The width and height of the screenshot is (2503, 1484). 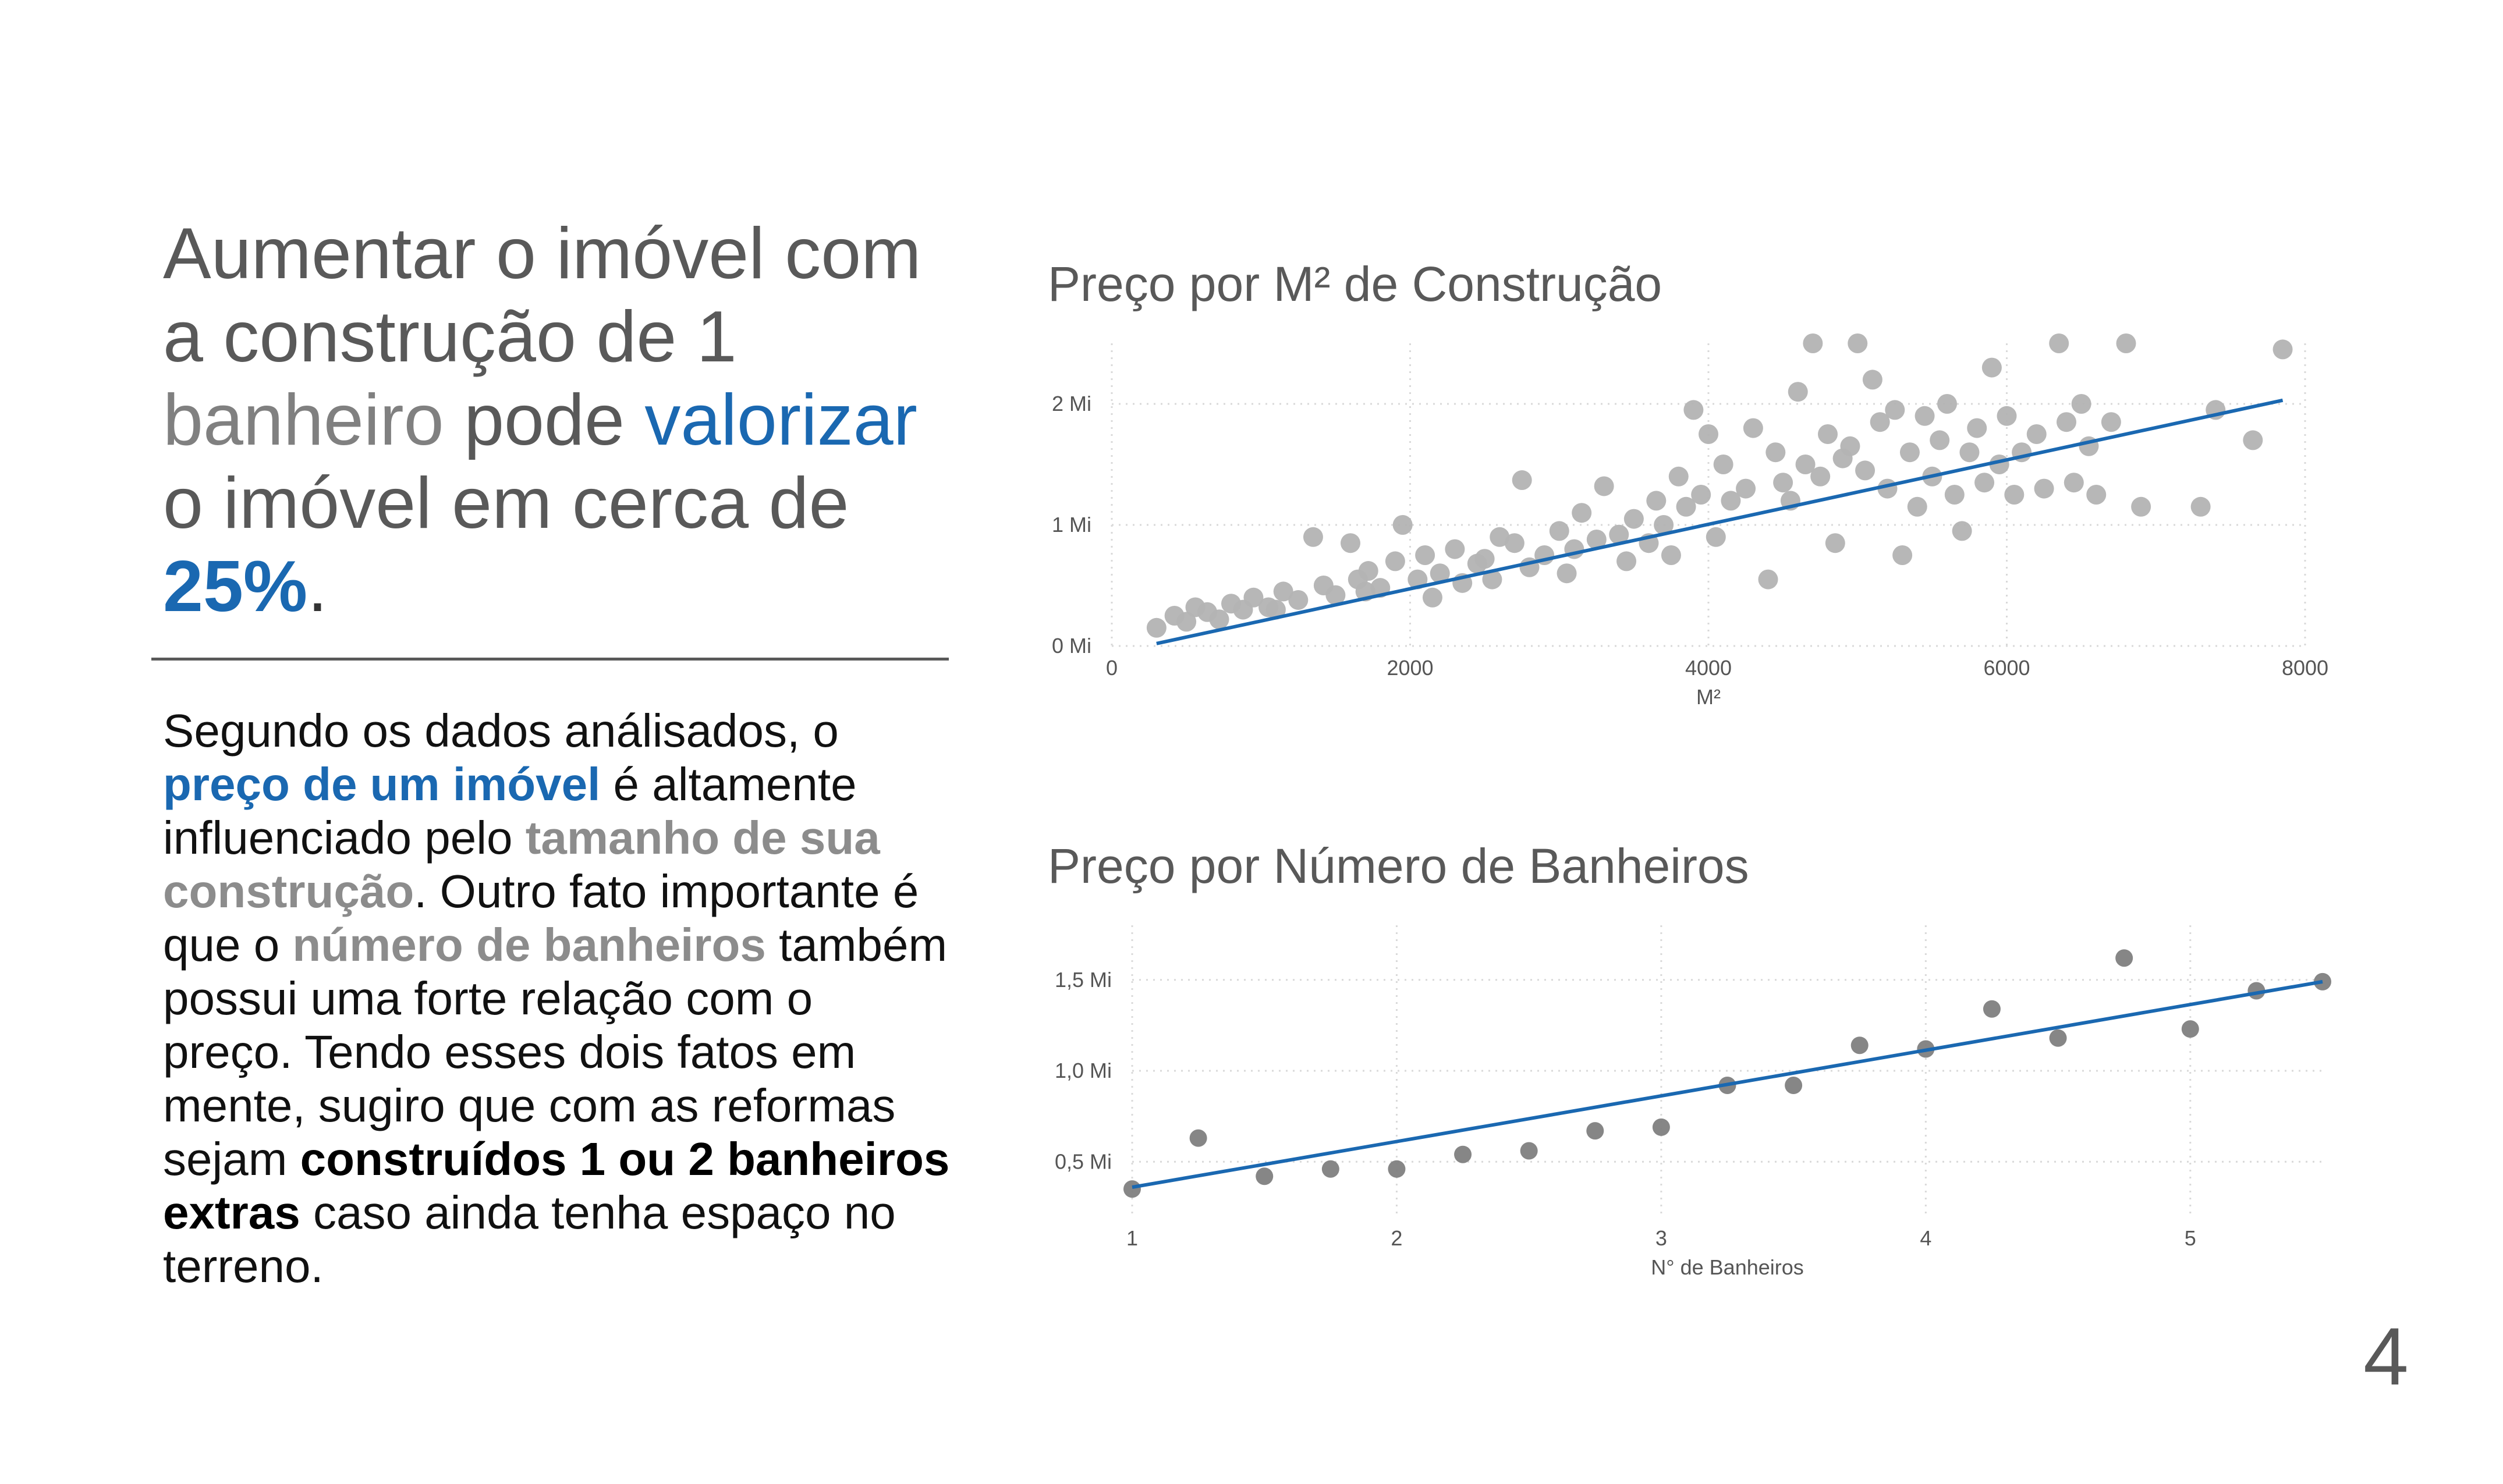 I want to click on headline-part-3: pode, so click(x=544, y=420).